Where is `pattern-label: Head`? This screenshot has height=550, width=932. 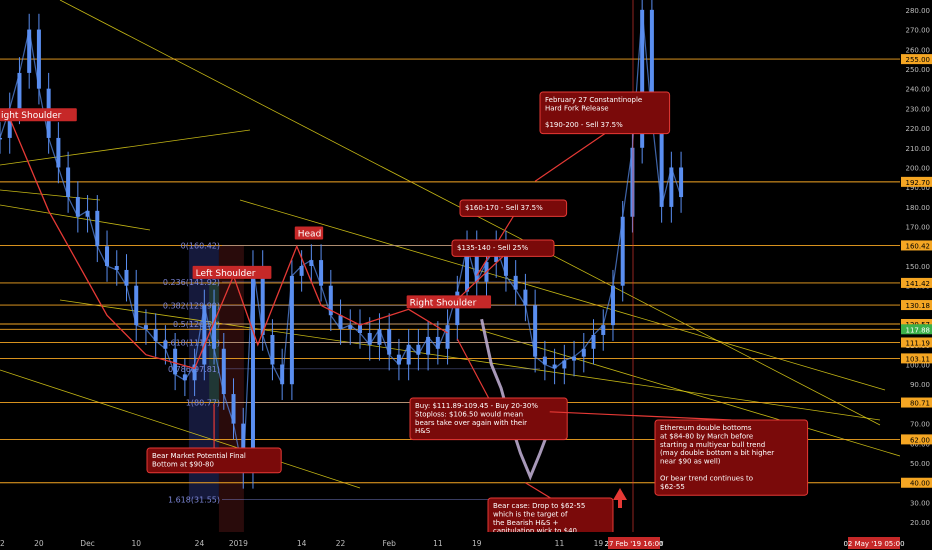 pattern-label: Head is located at coordinates (310, 234).